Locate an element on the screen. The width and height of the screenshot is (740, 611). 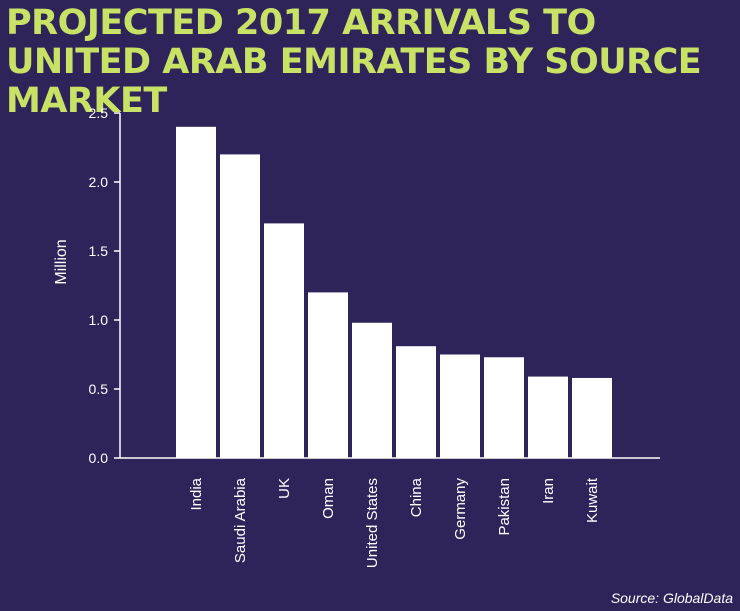
y-tick-label-1: 0.5 is located at coordinates (99, 389).